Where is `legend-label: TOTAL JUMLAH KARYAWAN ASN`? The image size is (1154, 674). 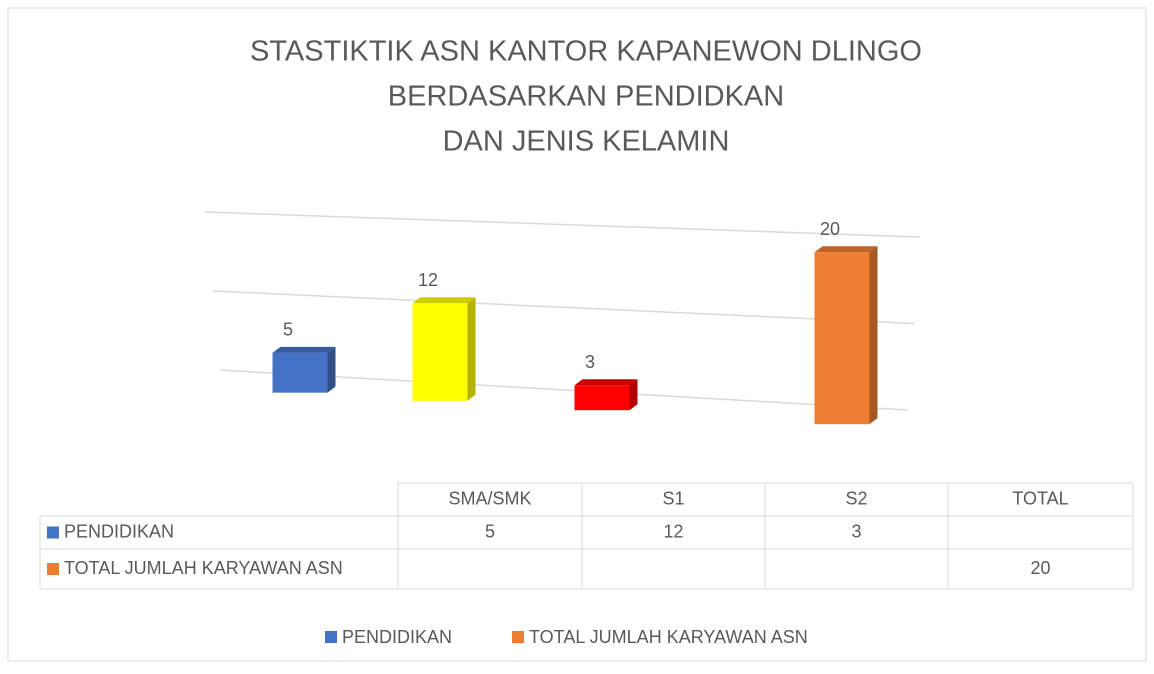
legend-label: TOTAL JUMLAH KARYAWAN ASN is located at coordinates (668, 637).